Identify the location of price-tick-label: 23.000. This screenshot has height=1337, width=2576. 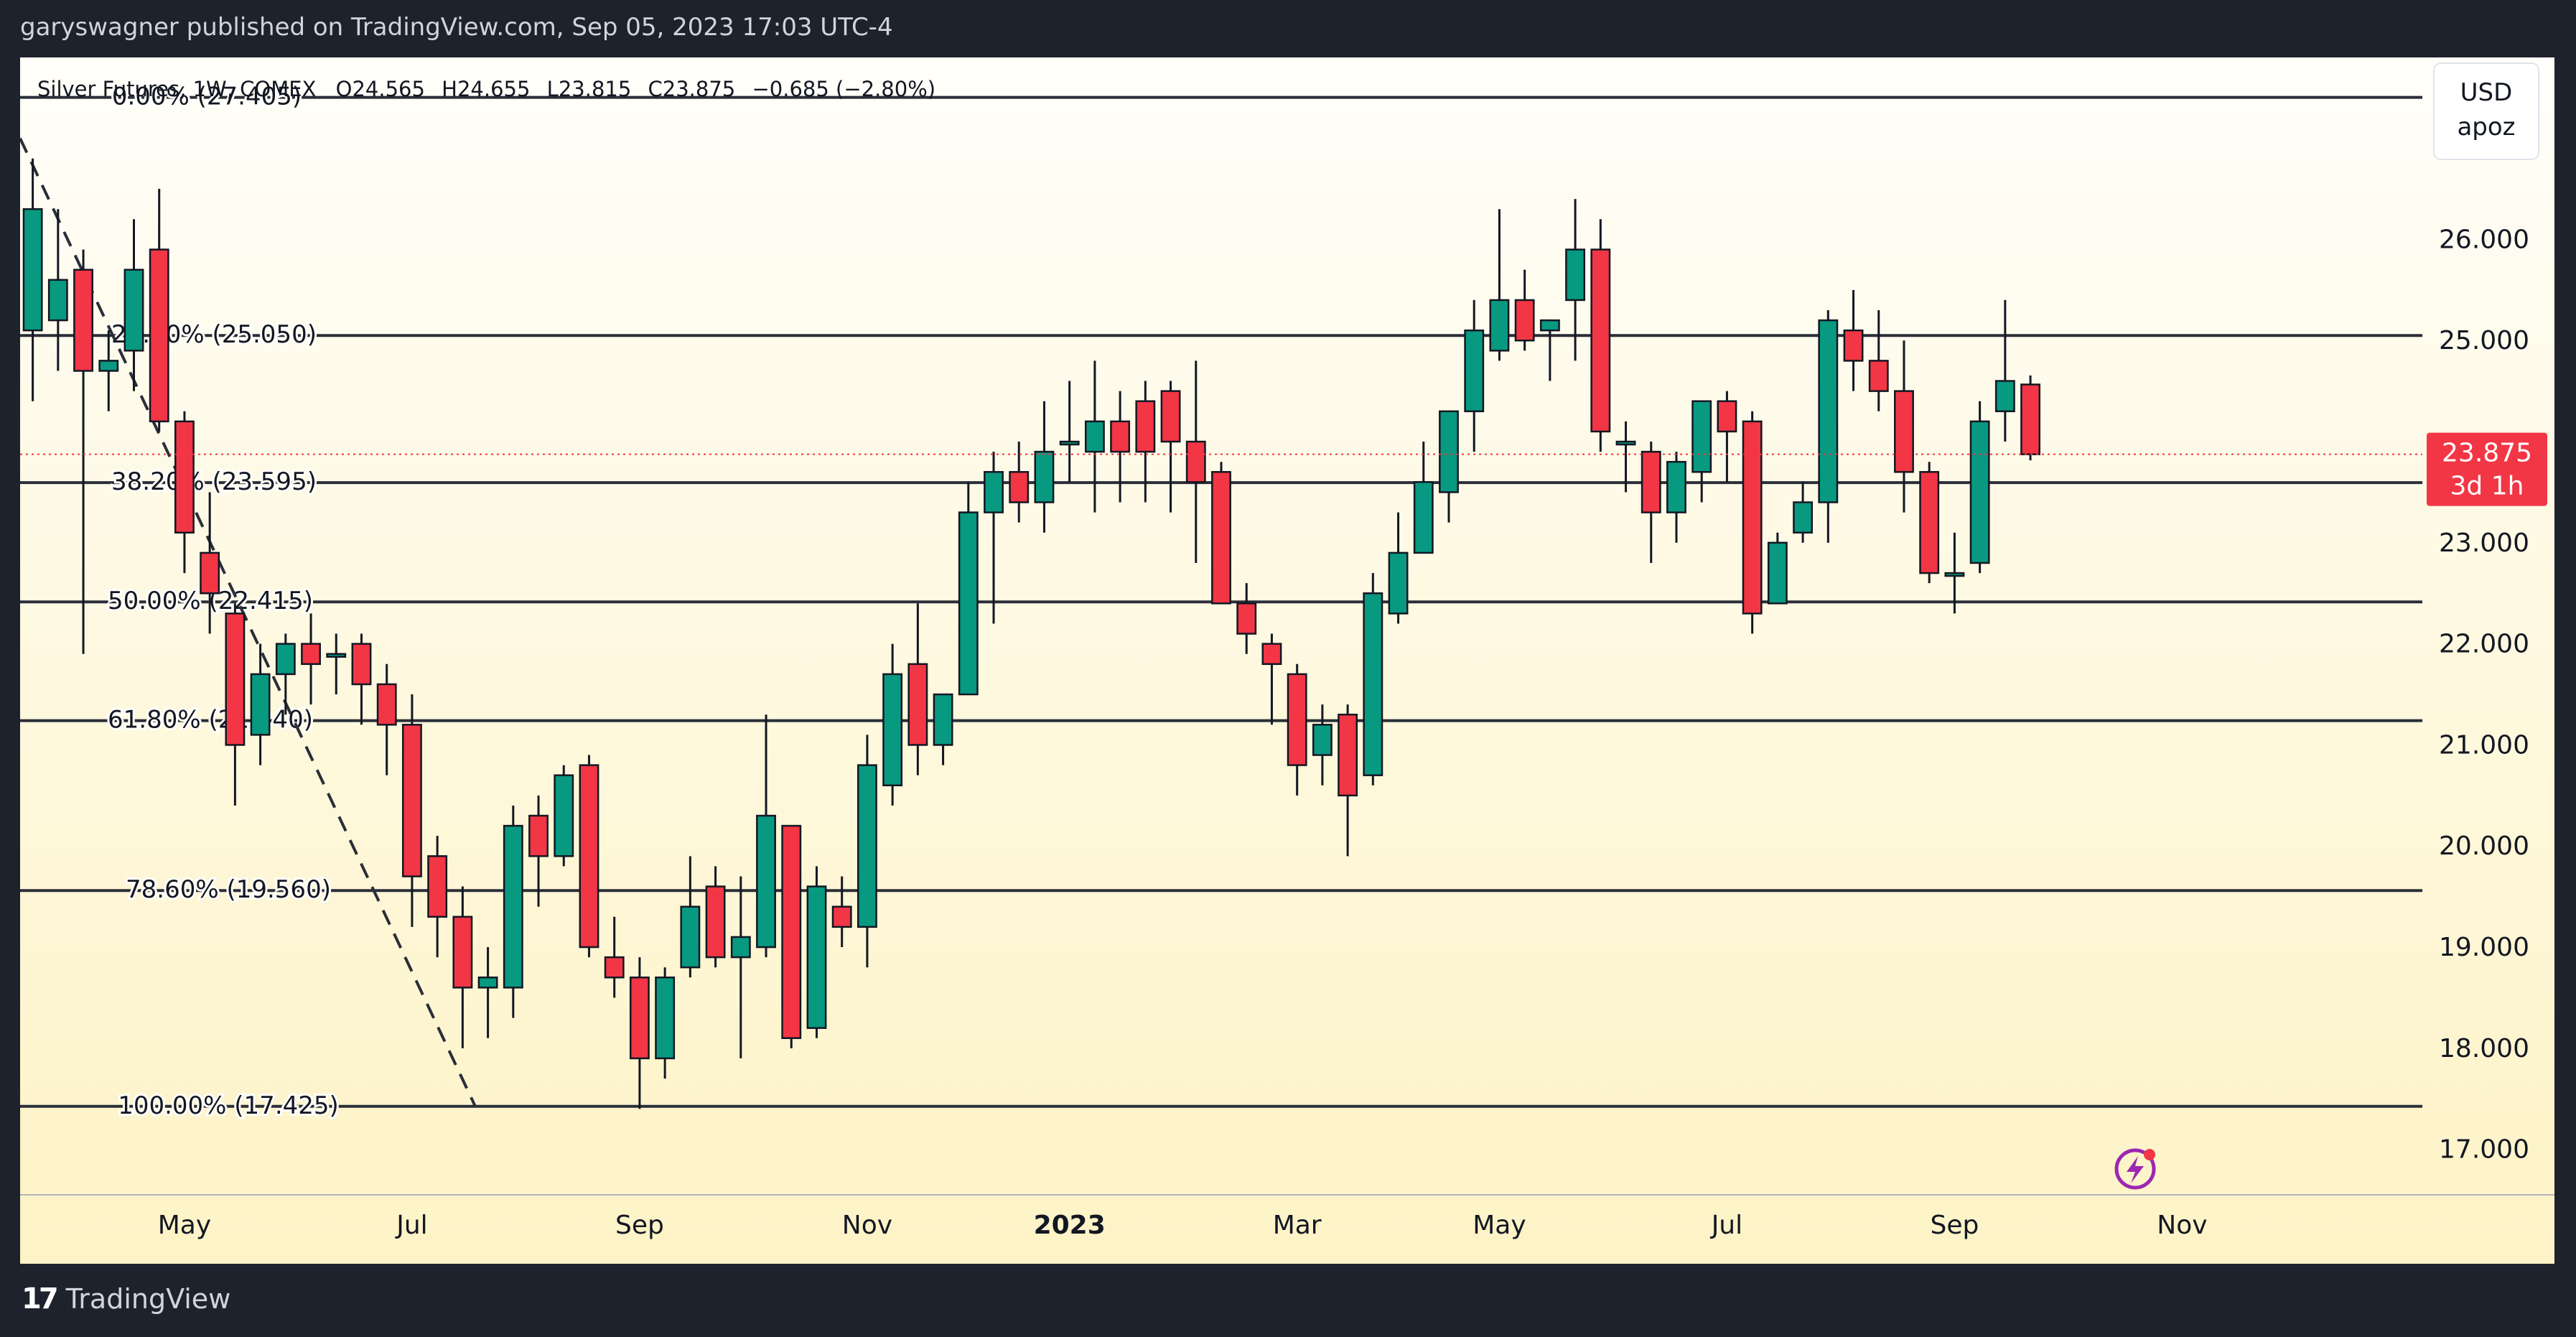
(2484, 543).